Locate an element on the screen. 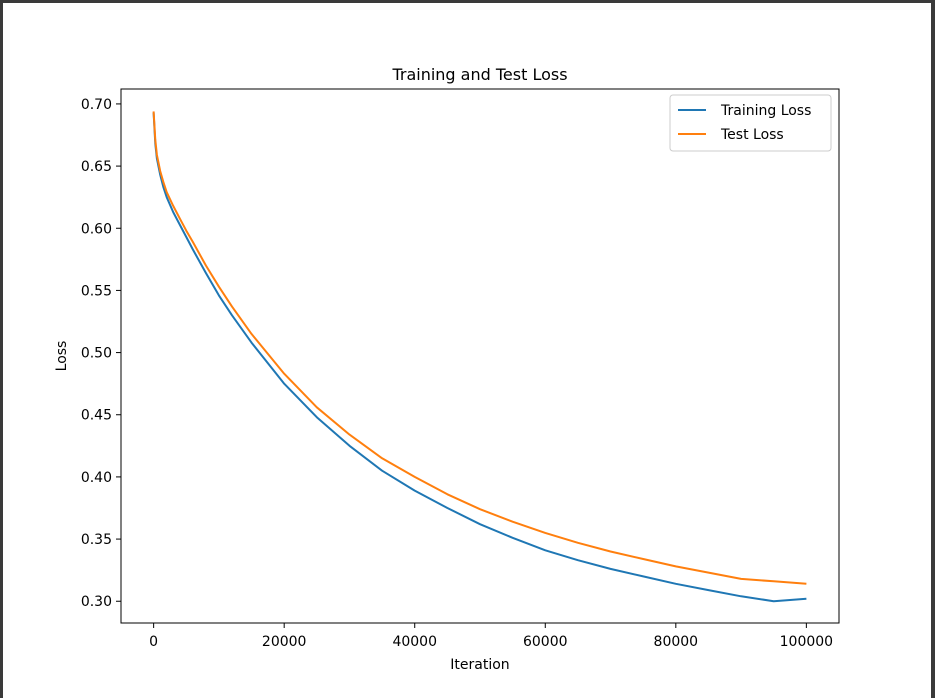 This screenshot has width=935, height=698. y-axis-label: Loss is located at coordinates (62, 356).